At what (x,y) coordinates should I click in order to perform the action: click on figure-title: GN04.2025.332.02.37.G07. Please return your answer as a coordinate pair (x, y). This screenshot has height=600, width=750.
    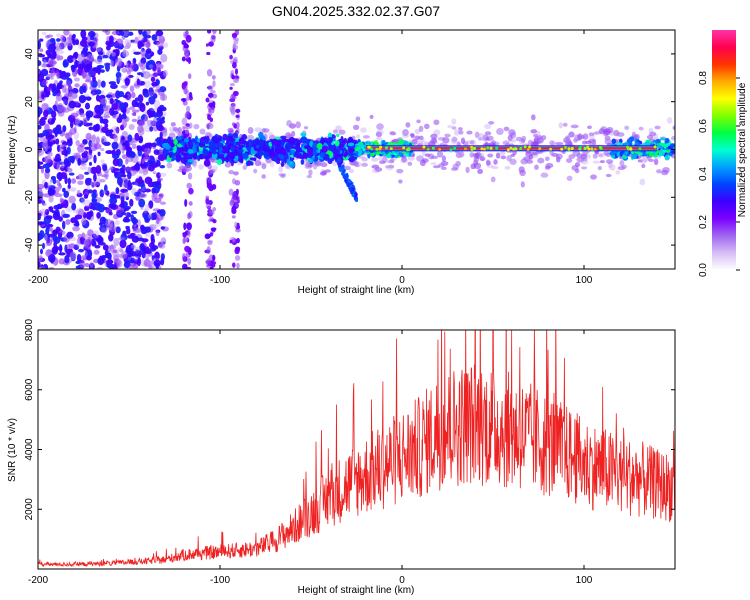
    Looking at the image, I should click on (356, 11).